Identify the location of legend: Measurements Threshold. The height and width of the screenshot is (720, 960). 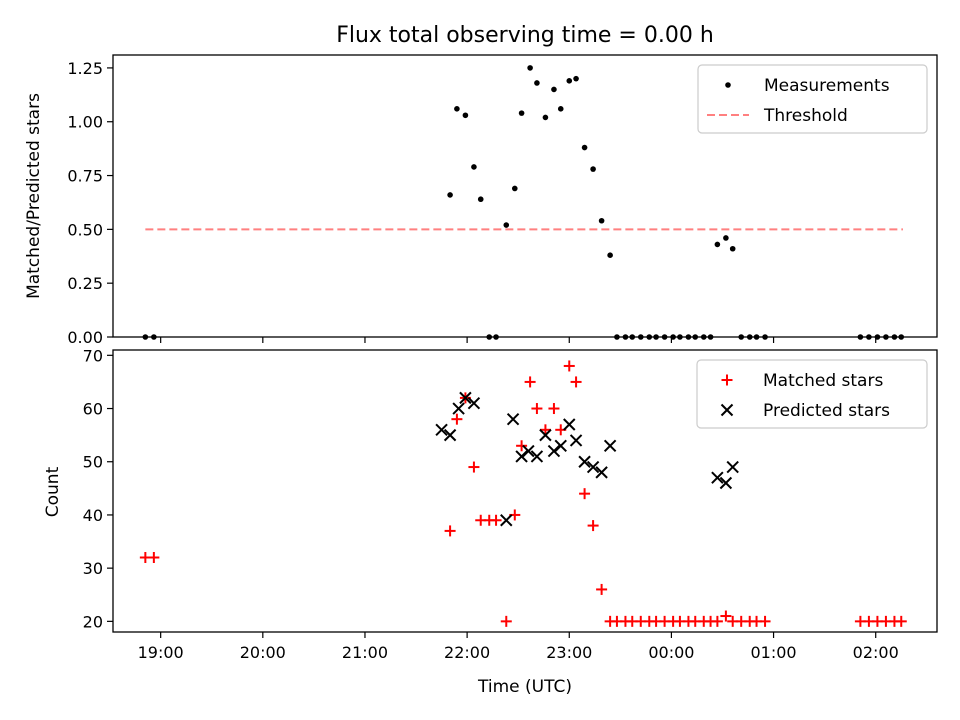
(812, 99).